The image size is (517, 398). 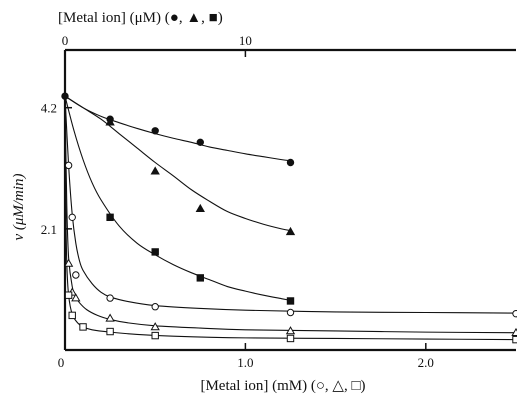 What do you see at coordinates (177, 128) in the screenshot?
I see `series-curve-filled-circle` at bounding box center [177, 128].